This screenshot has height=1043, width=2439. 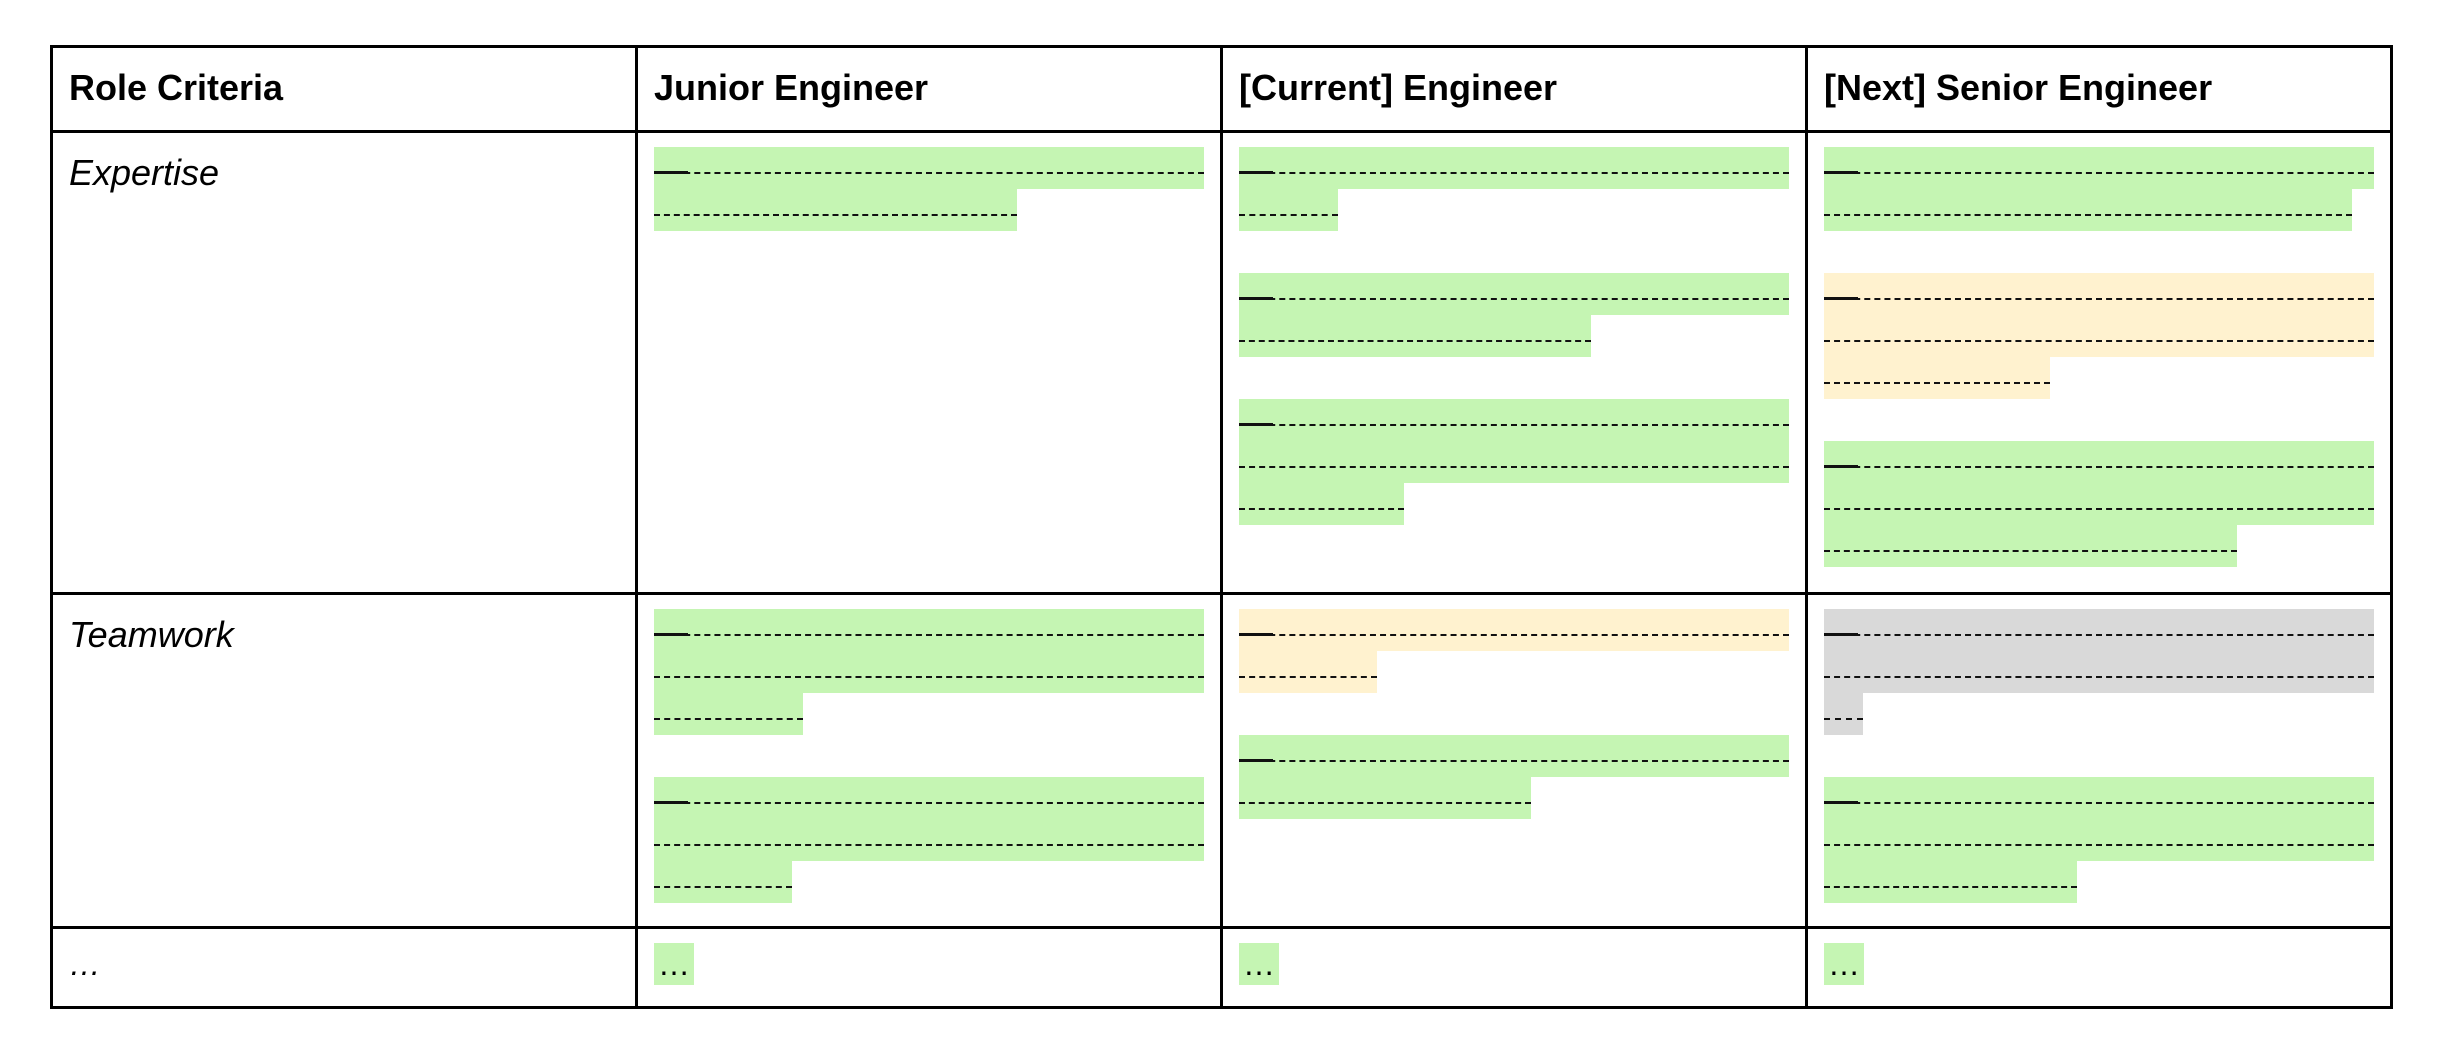 What do you see at coordinates (344, 89) in the screenshot?
I see `header-role-criteria: Role Criteria` at bounding box center [344, 89].